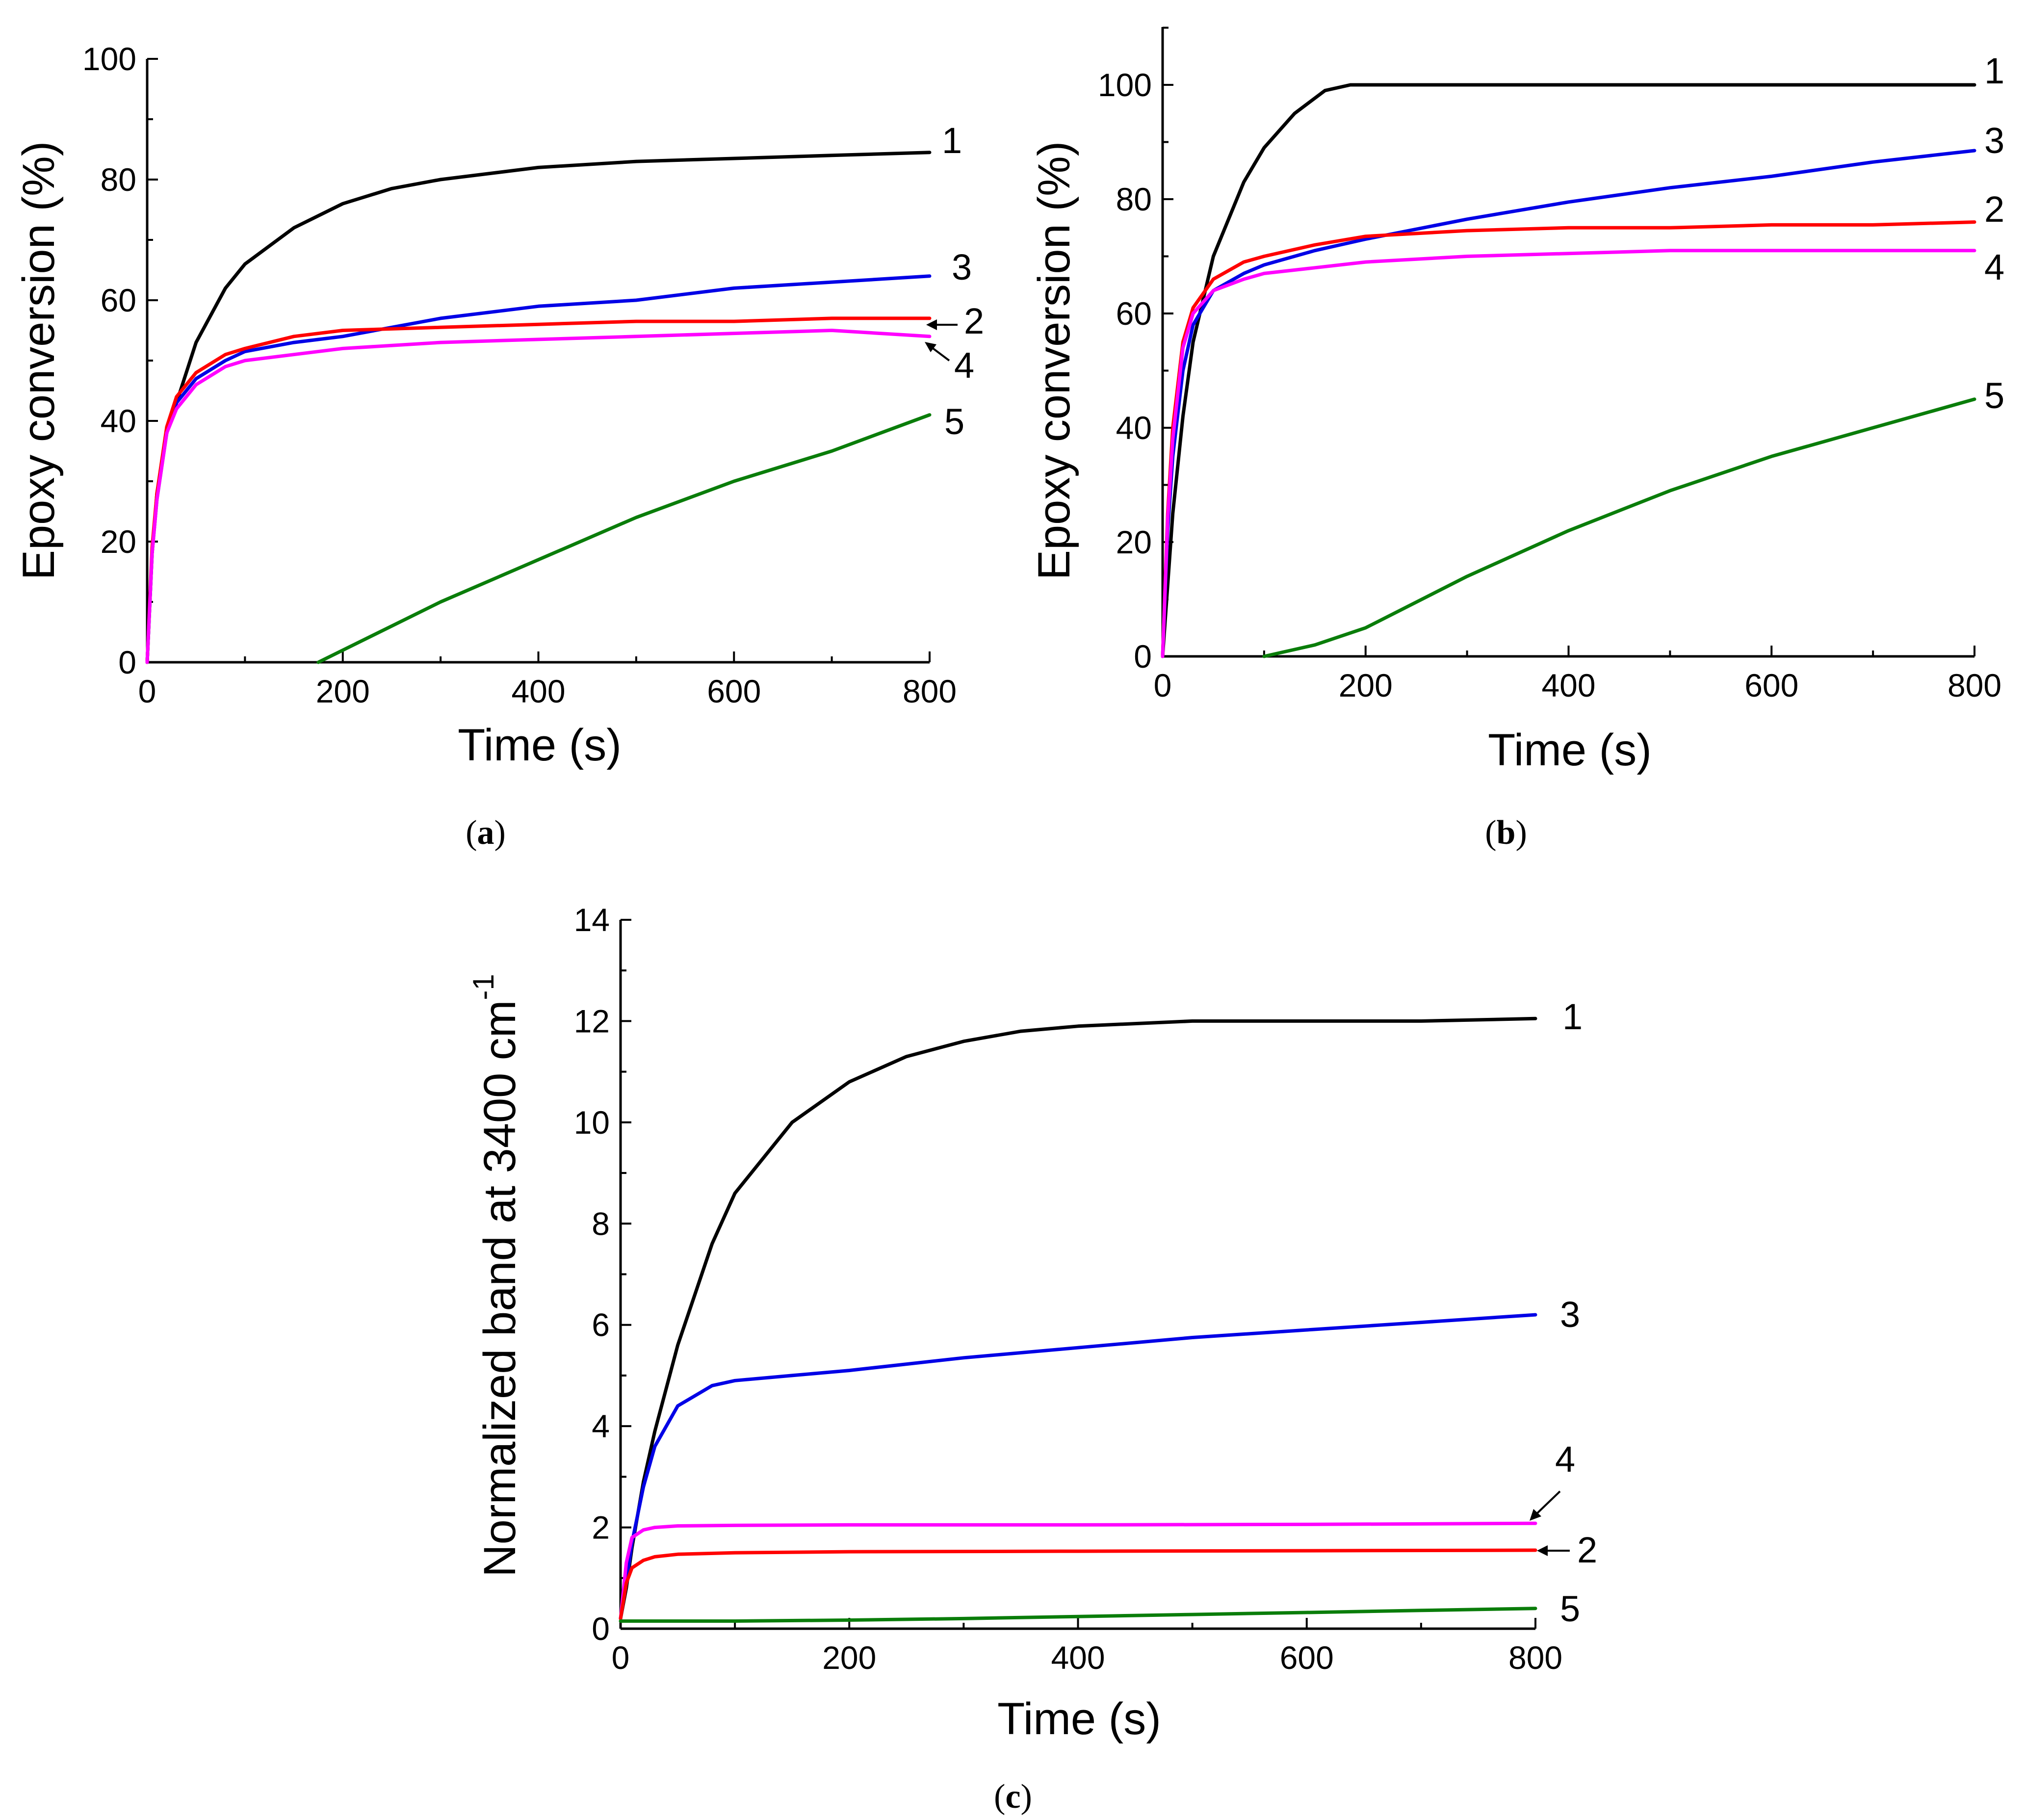 This screenshot has width=2026, height=1820. What do you see at coordinates (1994, 71) in the screenshot?
I see `panel-b-series-label-1: 1` at bounding box center [1994, 71].